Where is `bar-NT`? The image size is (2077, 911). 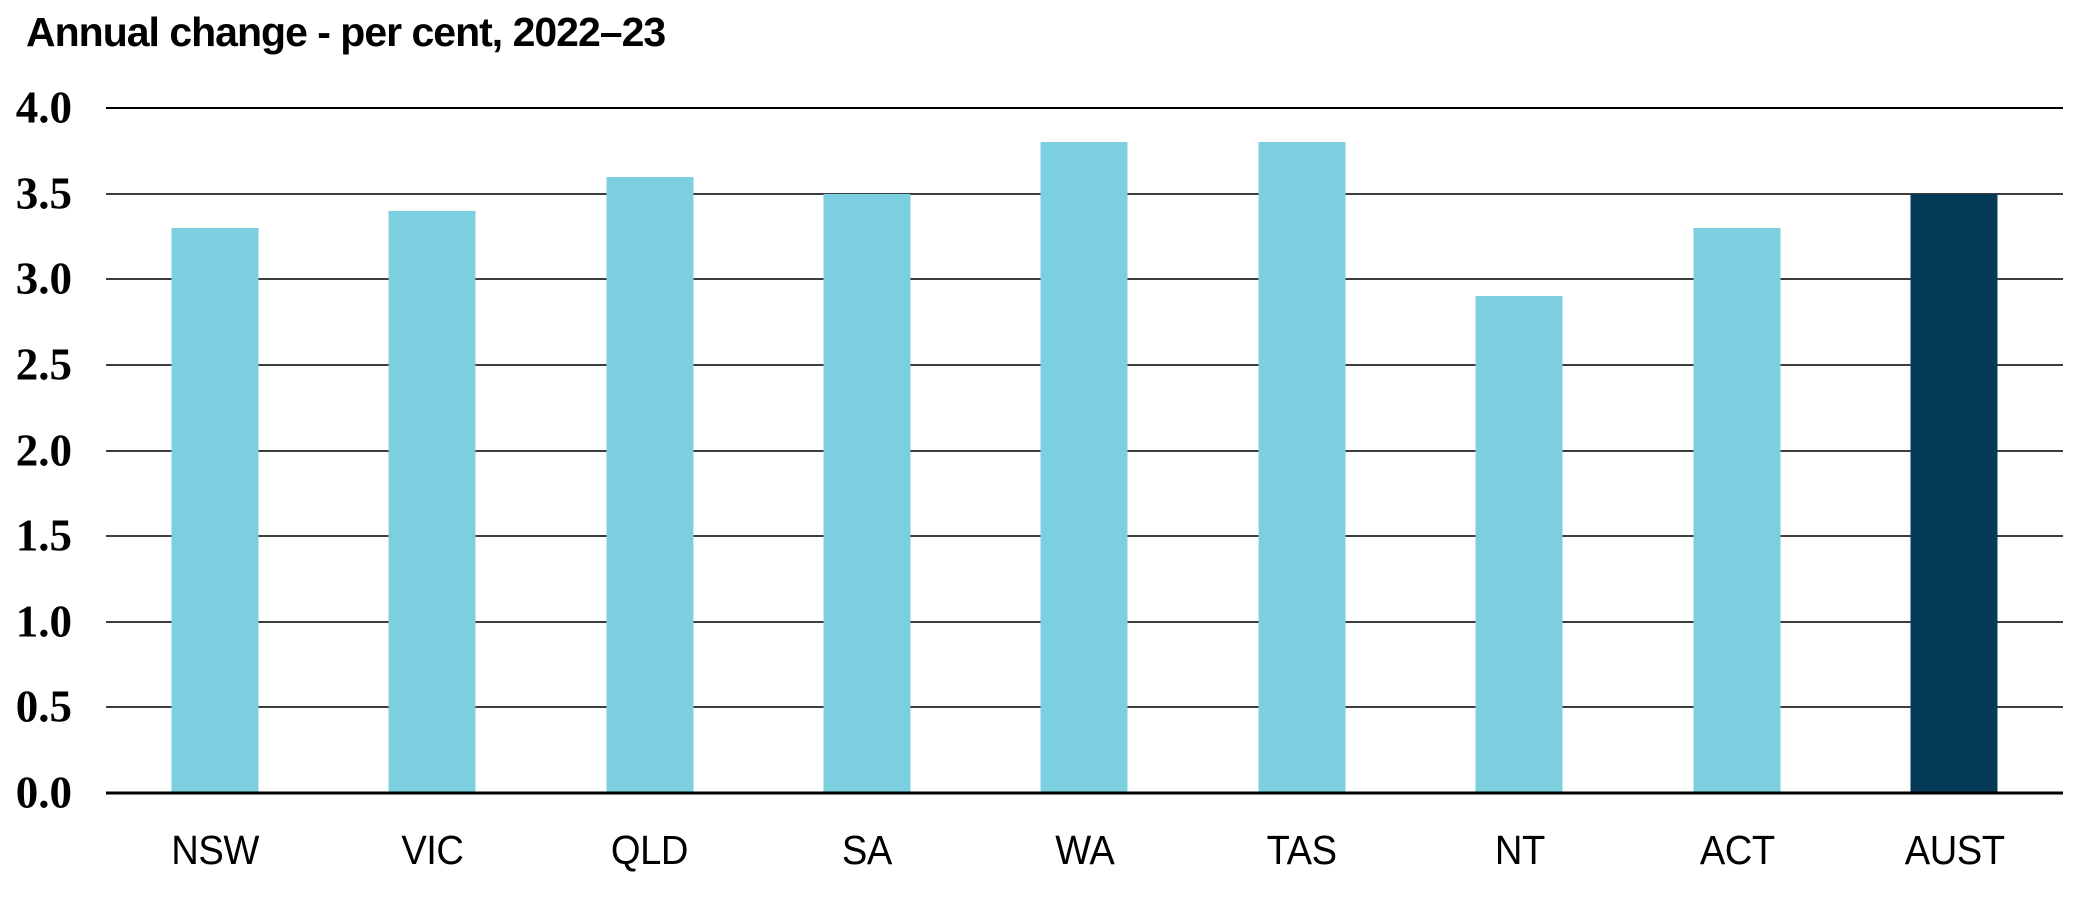 bar-NT is located at coordinates (1519, 544).